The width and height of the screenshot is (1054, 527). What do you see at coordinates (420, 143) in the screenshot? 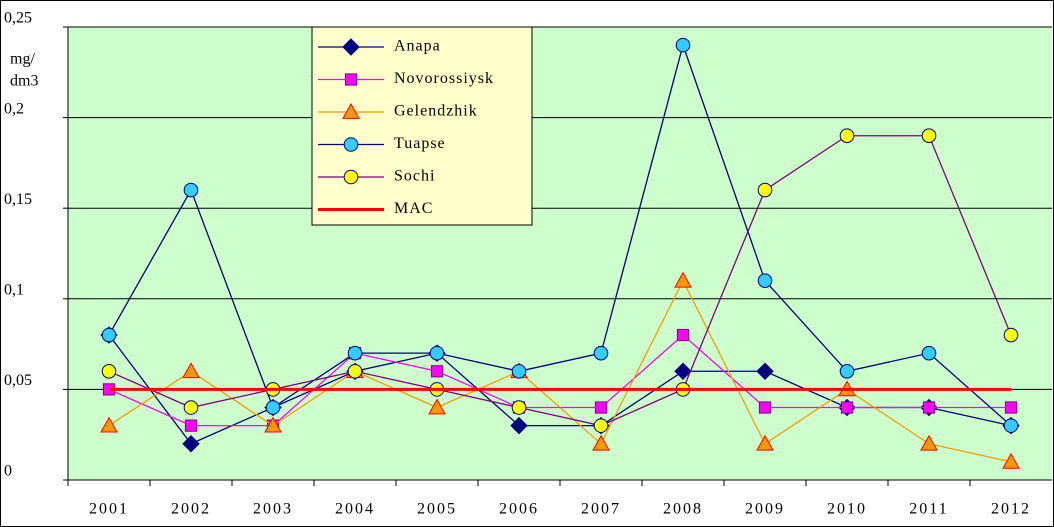
I see `legend-label: Tuapse` at bounding box center [420, 143].